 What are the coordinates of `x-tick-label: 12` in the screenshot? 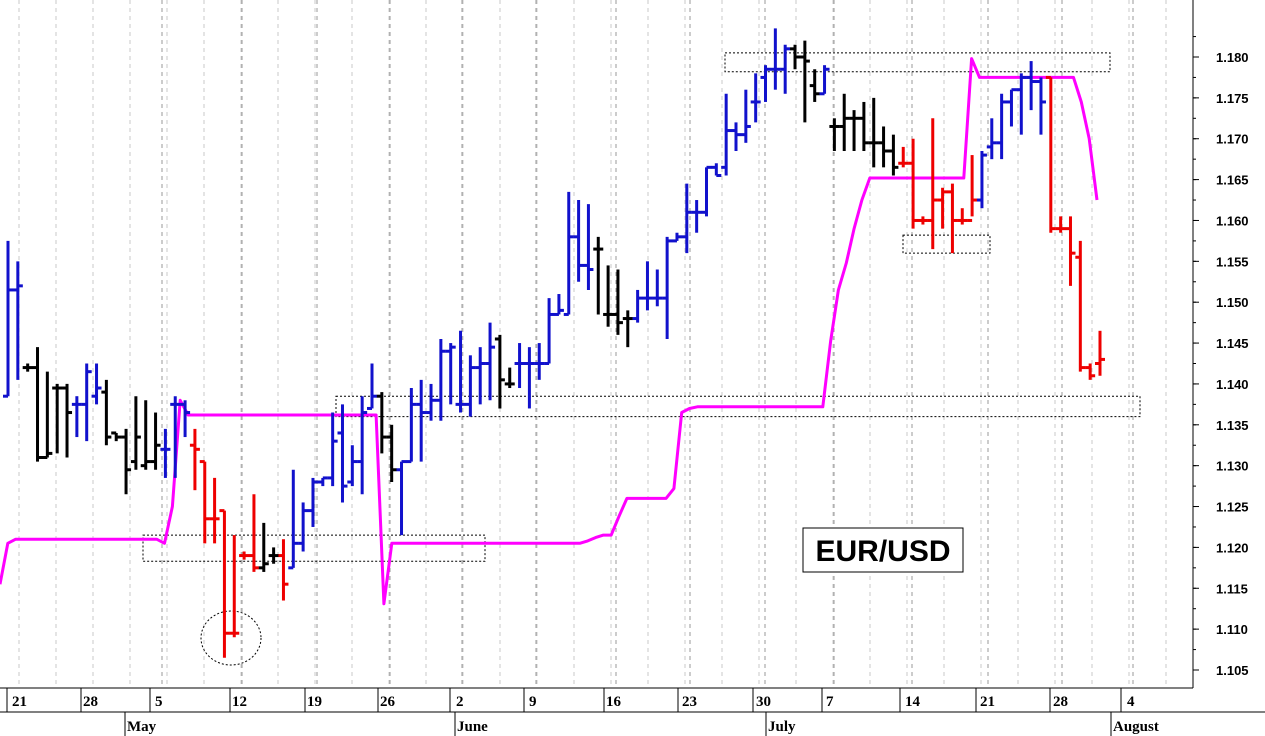 It's located at (239, 702).